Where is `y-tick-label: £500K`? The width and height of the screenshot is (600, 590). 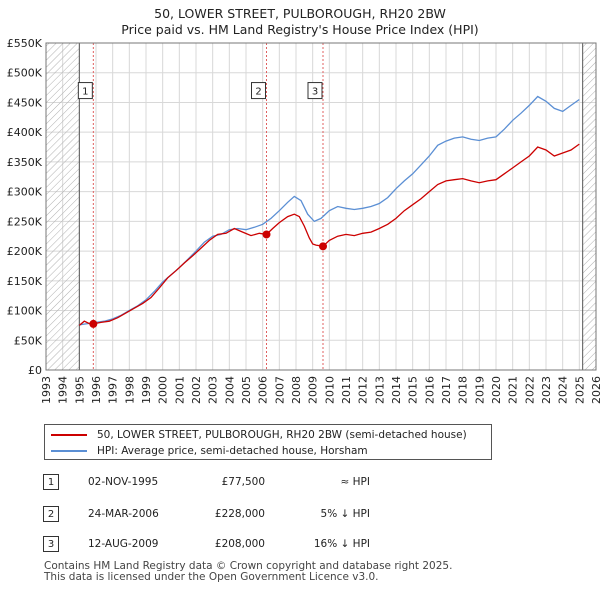
y-tick-label: £500K is located at coordinates (25, 73).